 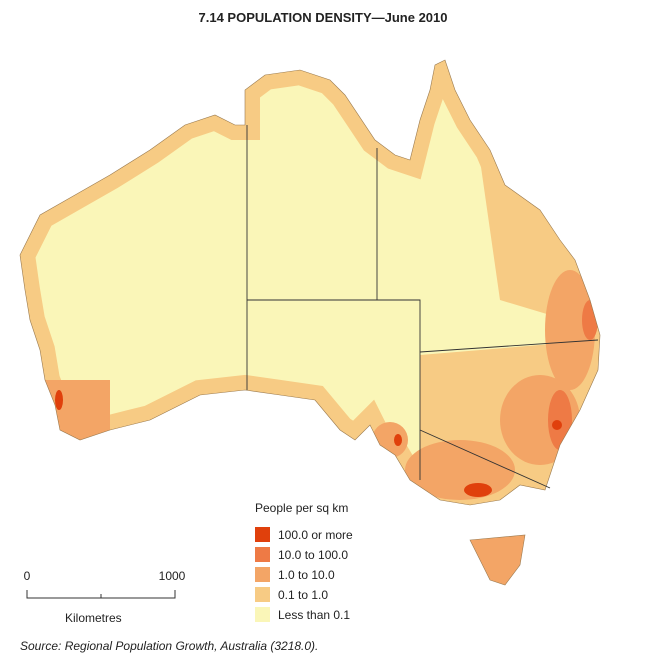 I want to click on legend-label: Less than 0.1, so click(x=314, y=615).